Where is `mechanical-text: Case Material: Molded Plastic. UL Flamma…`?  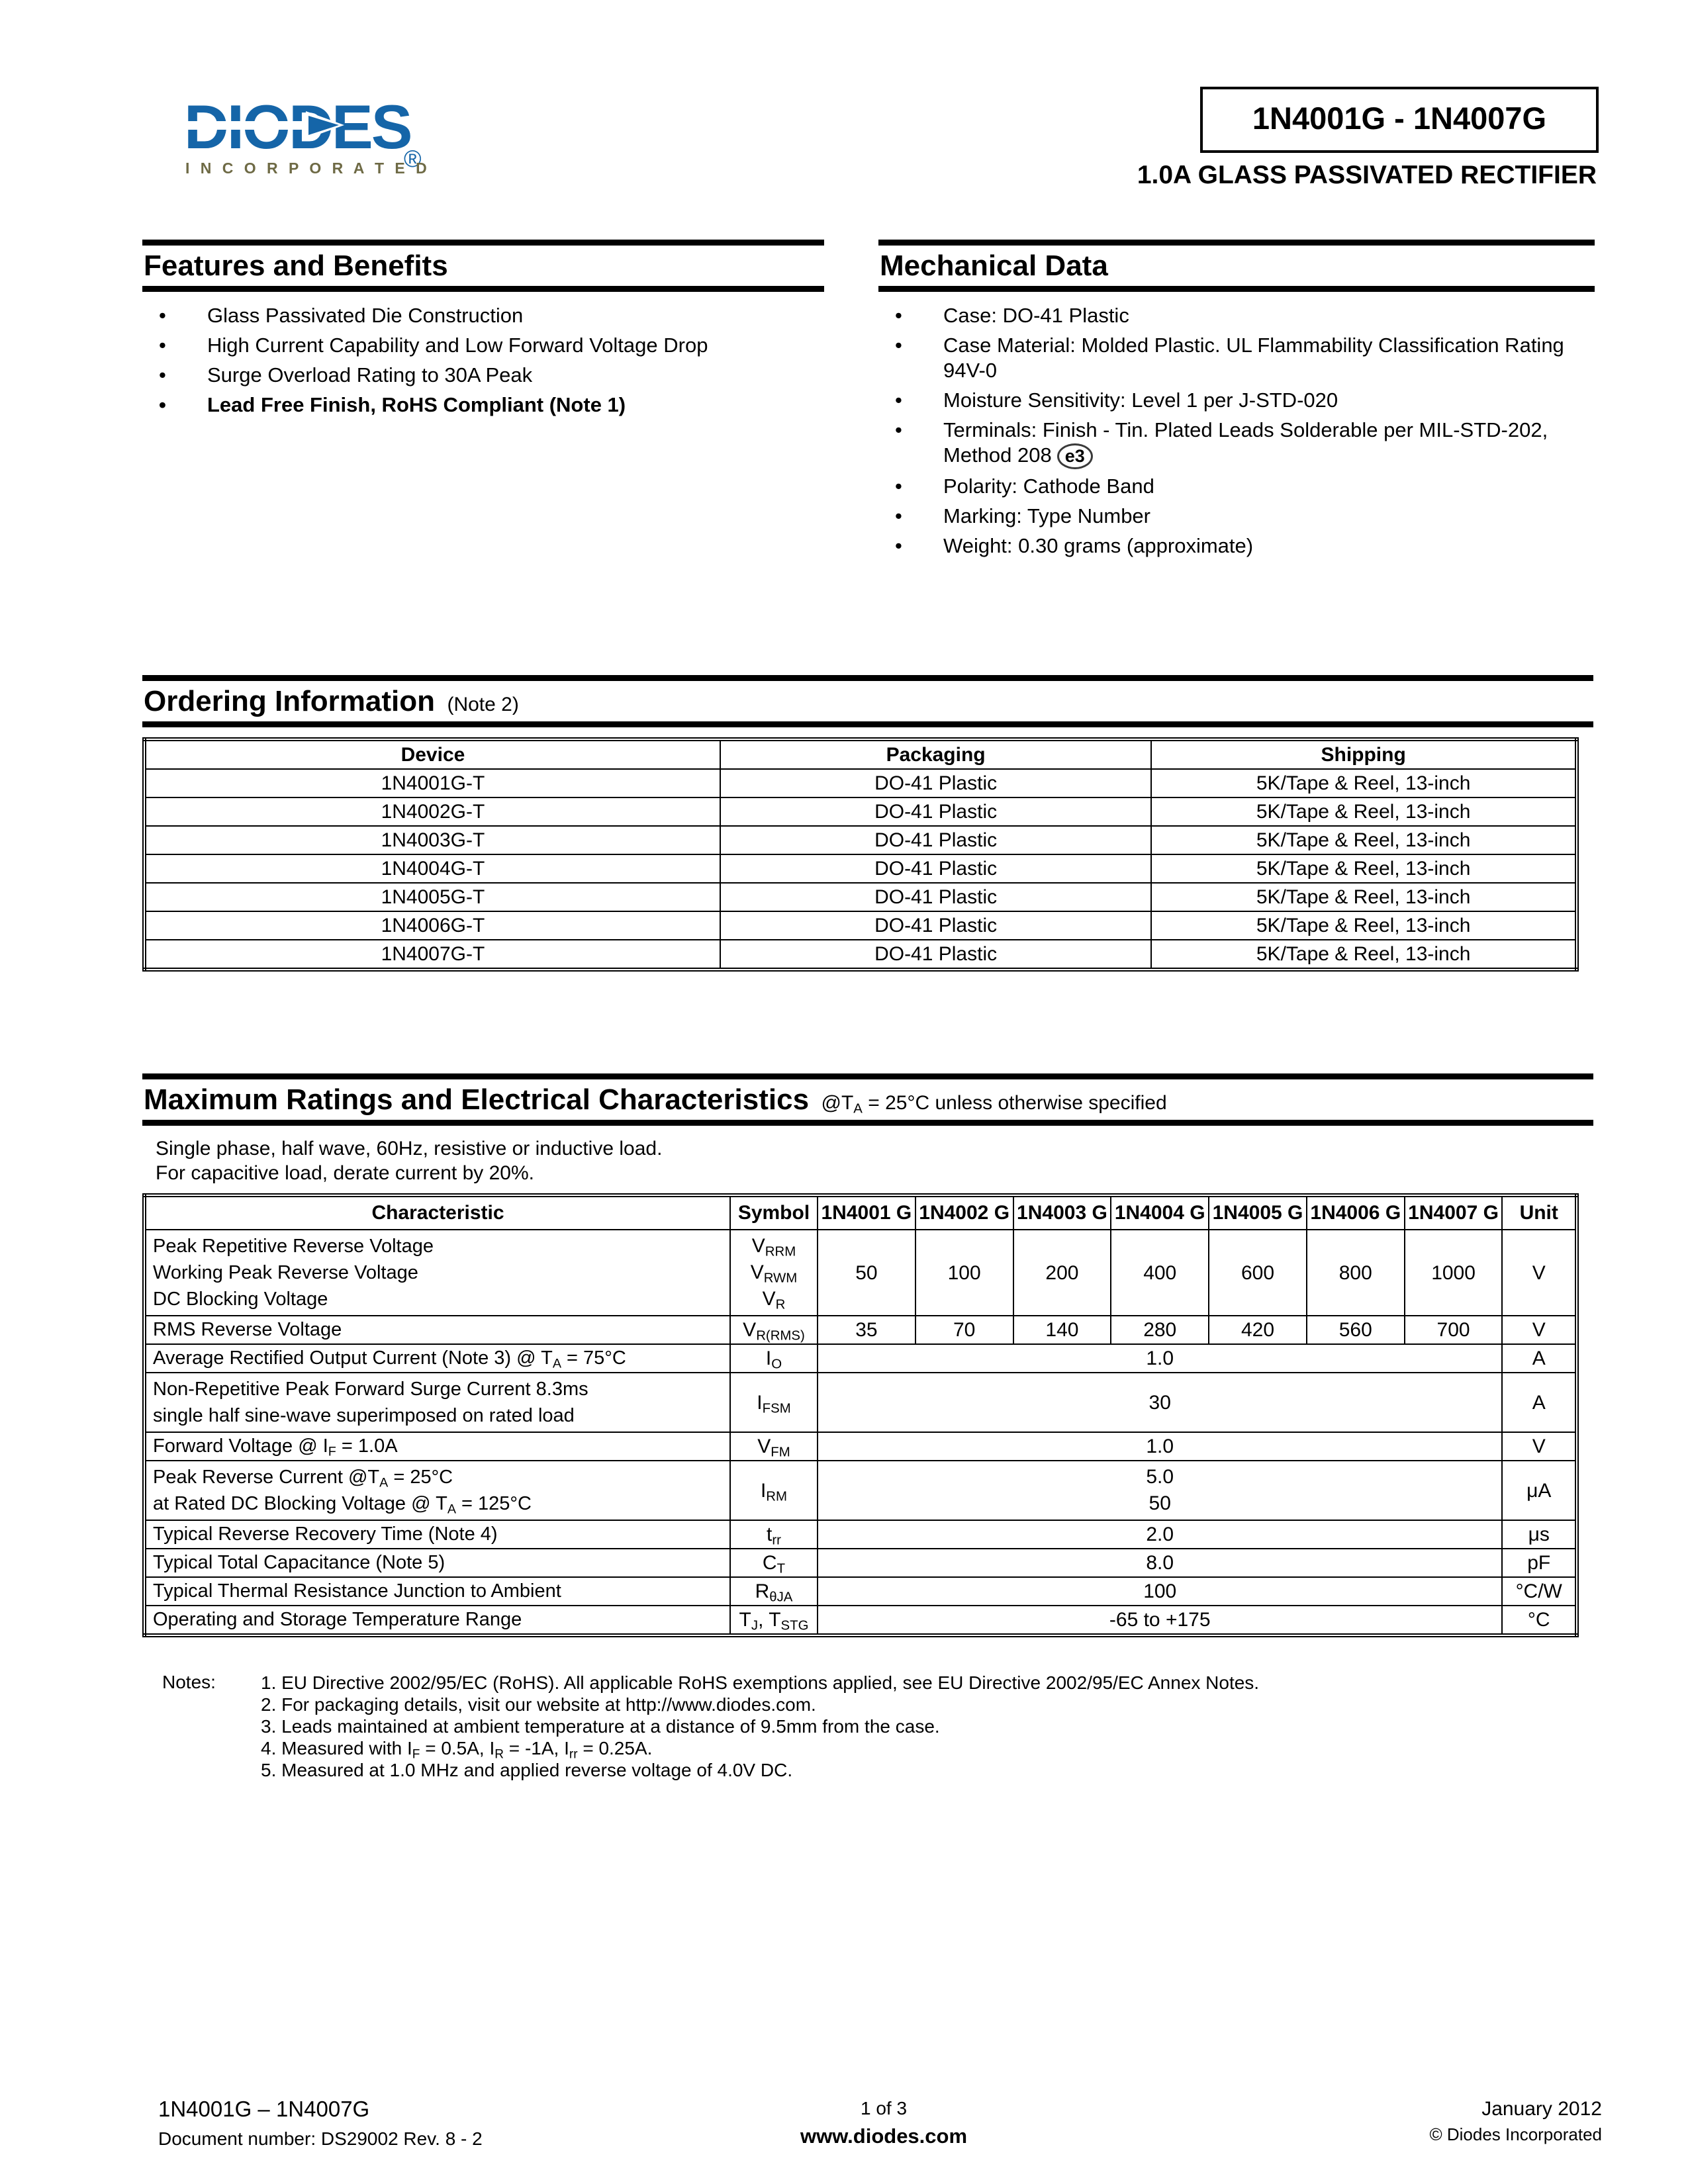
mechanical-text: Case Material: Molded Plastic. UL Flamma… is located at coordinates (1253, 358).